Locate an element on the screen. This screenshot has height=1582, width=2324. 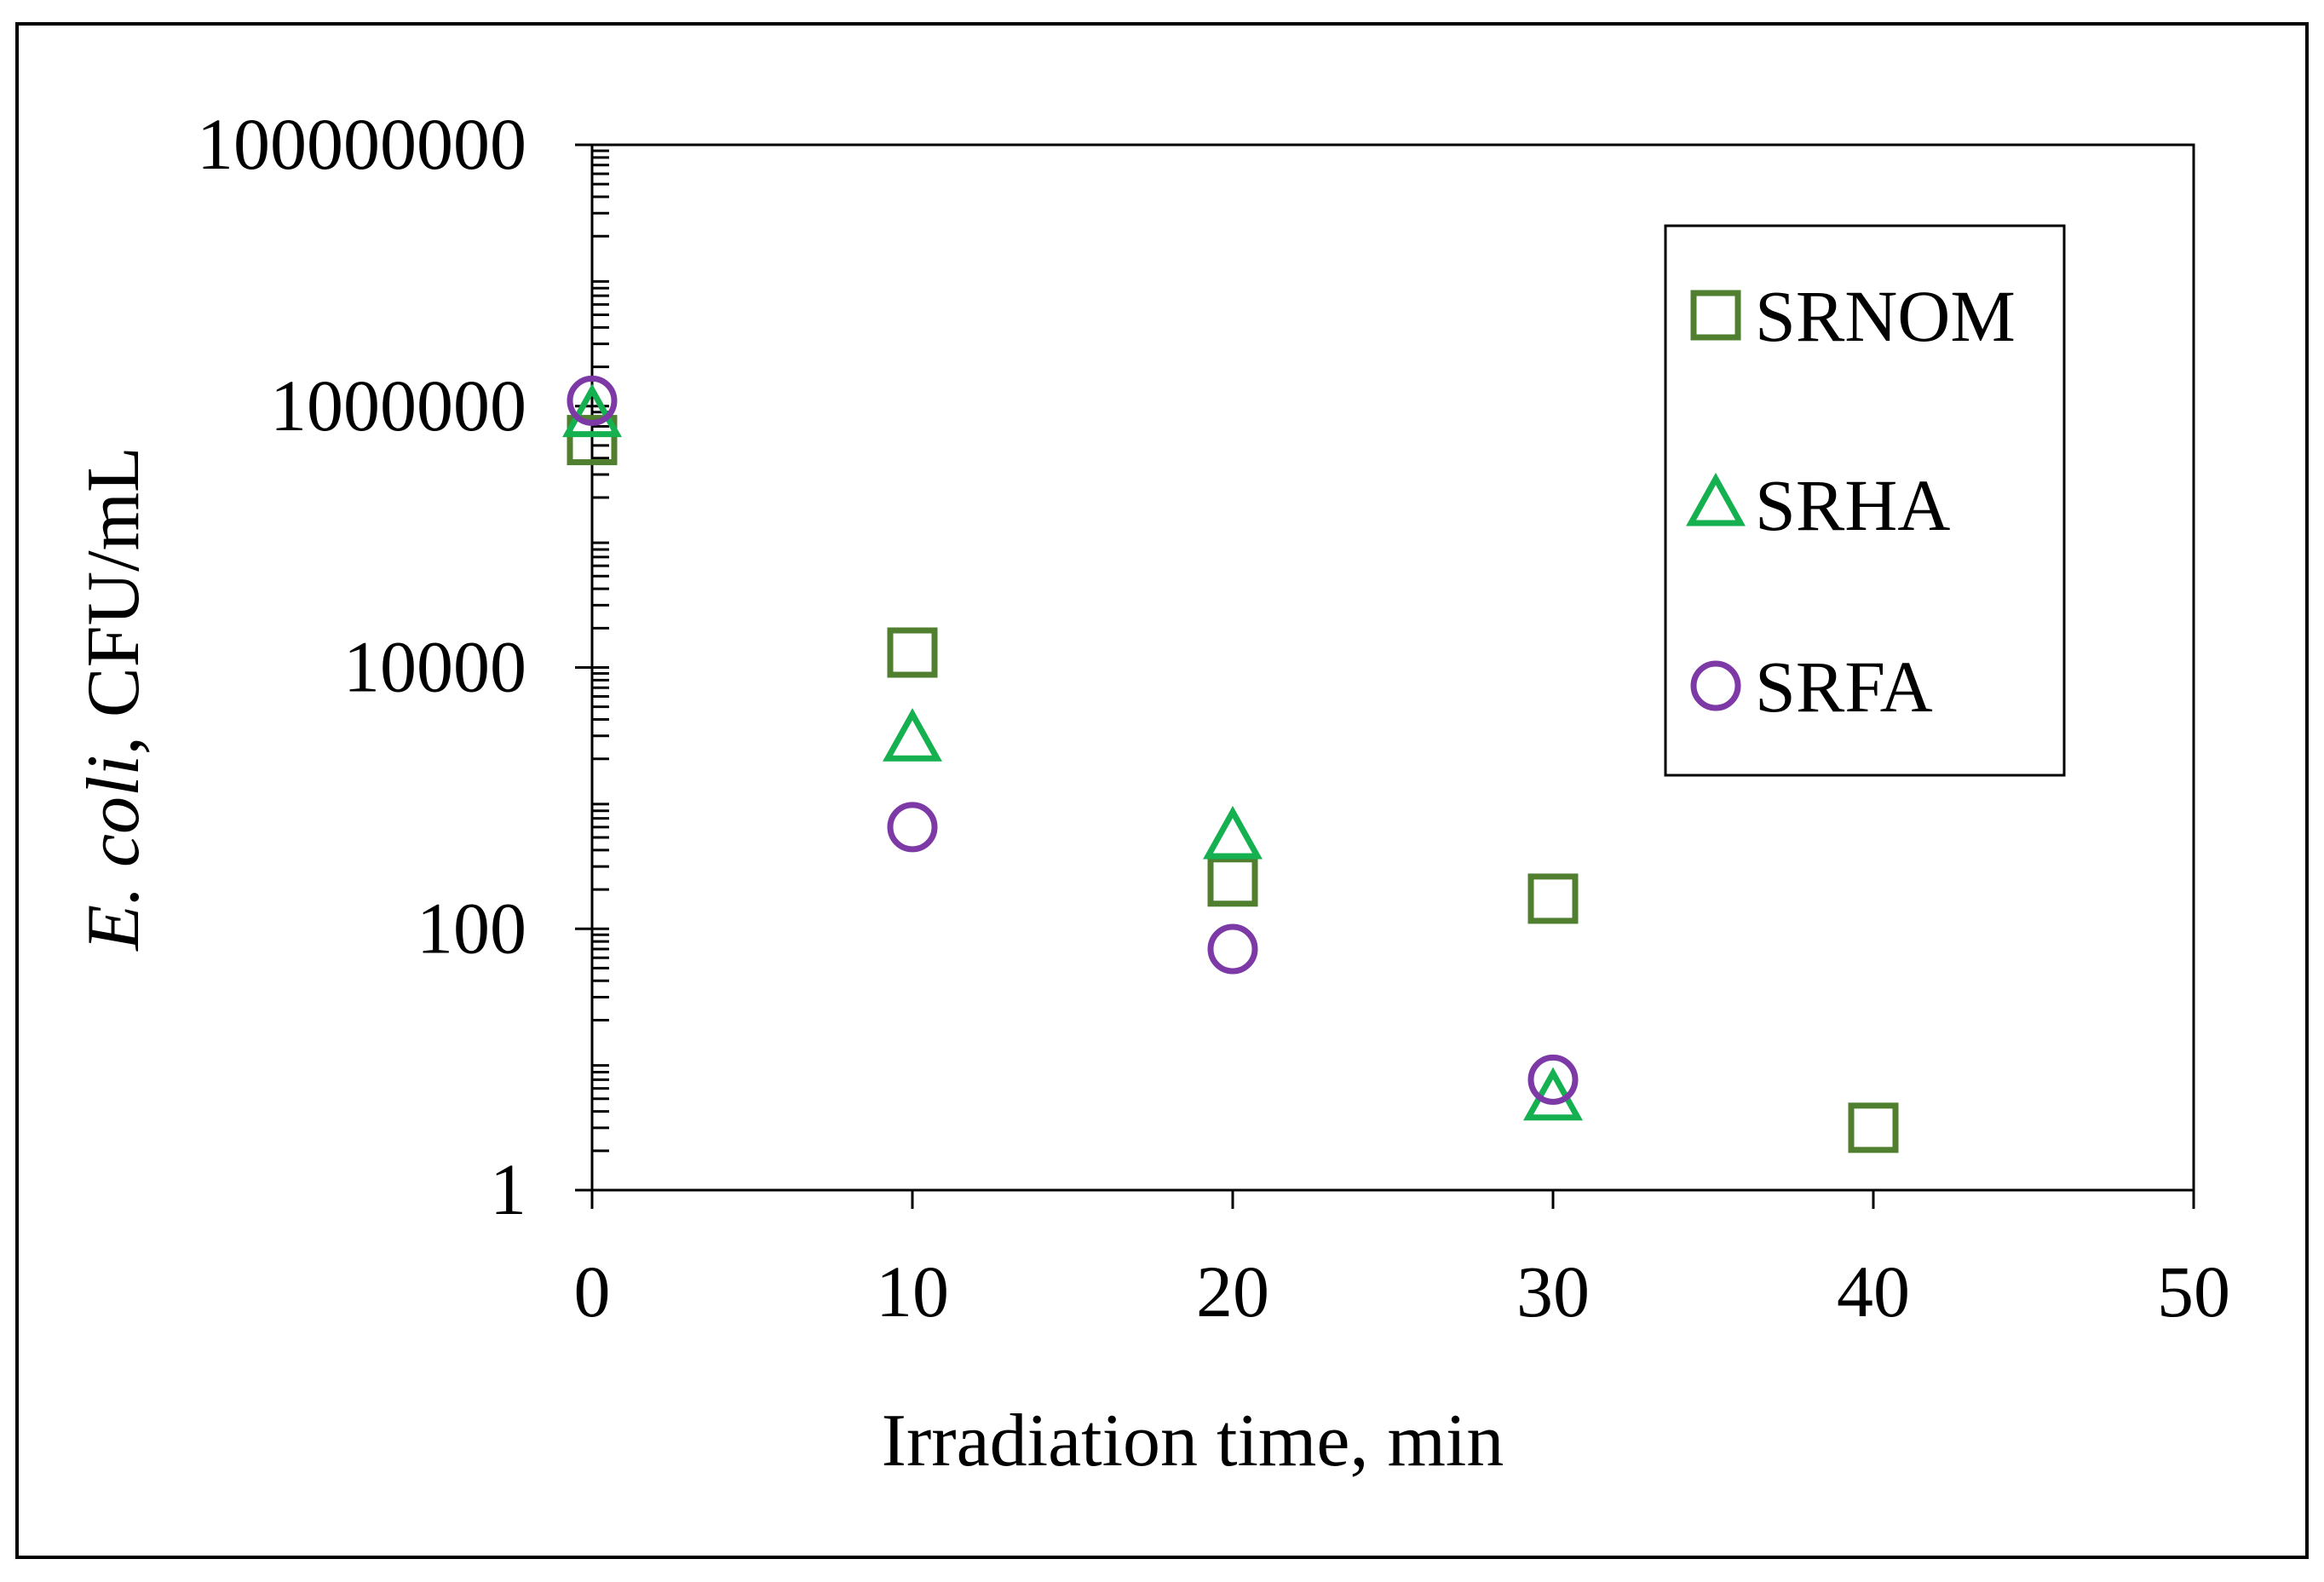
x-tick-label: 0 is located at coordinates (592, 1292).